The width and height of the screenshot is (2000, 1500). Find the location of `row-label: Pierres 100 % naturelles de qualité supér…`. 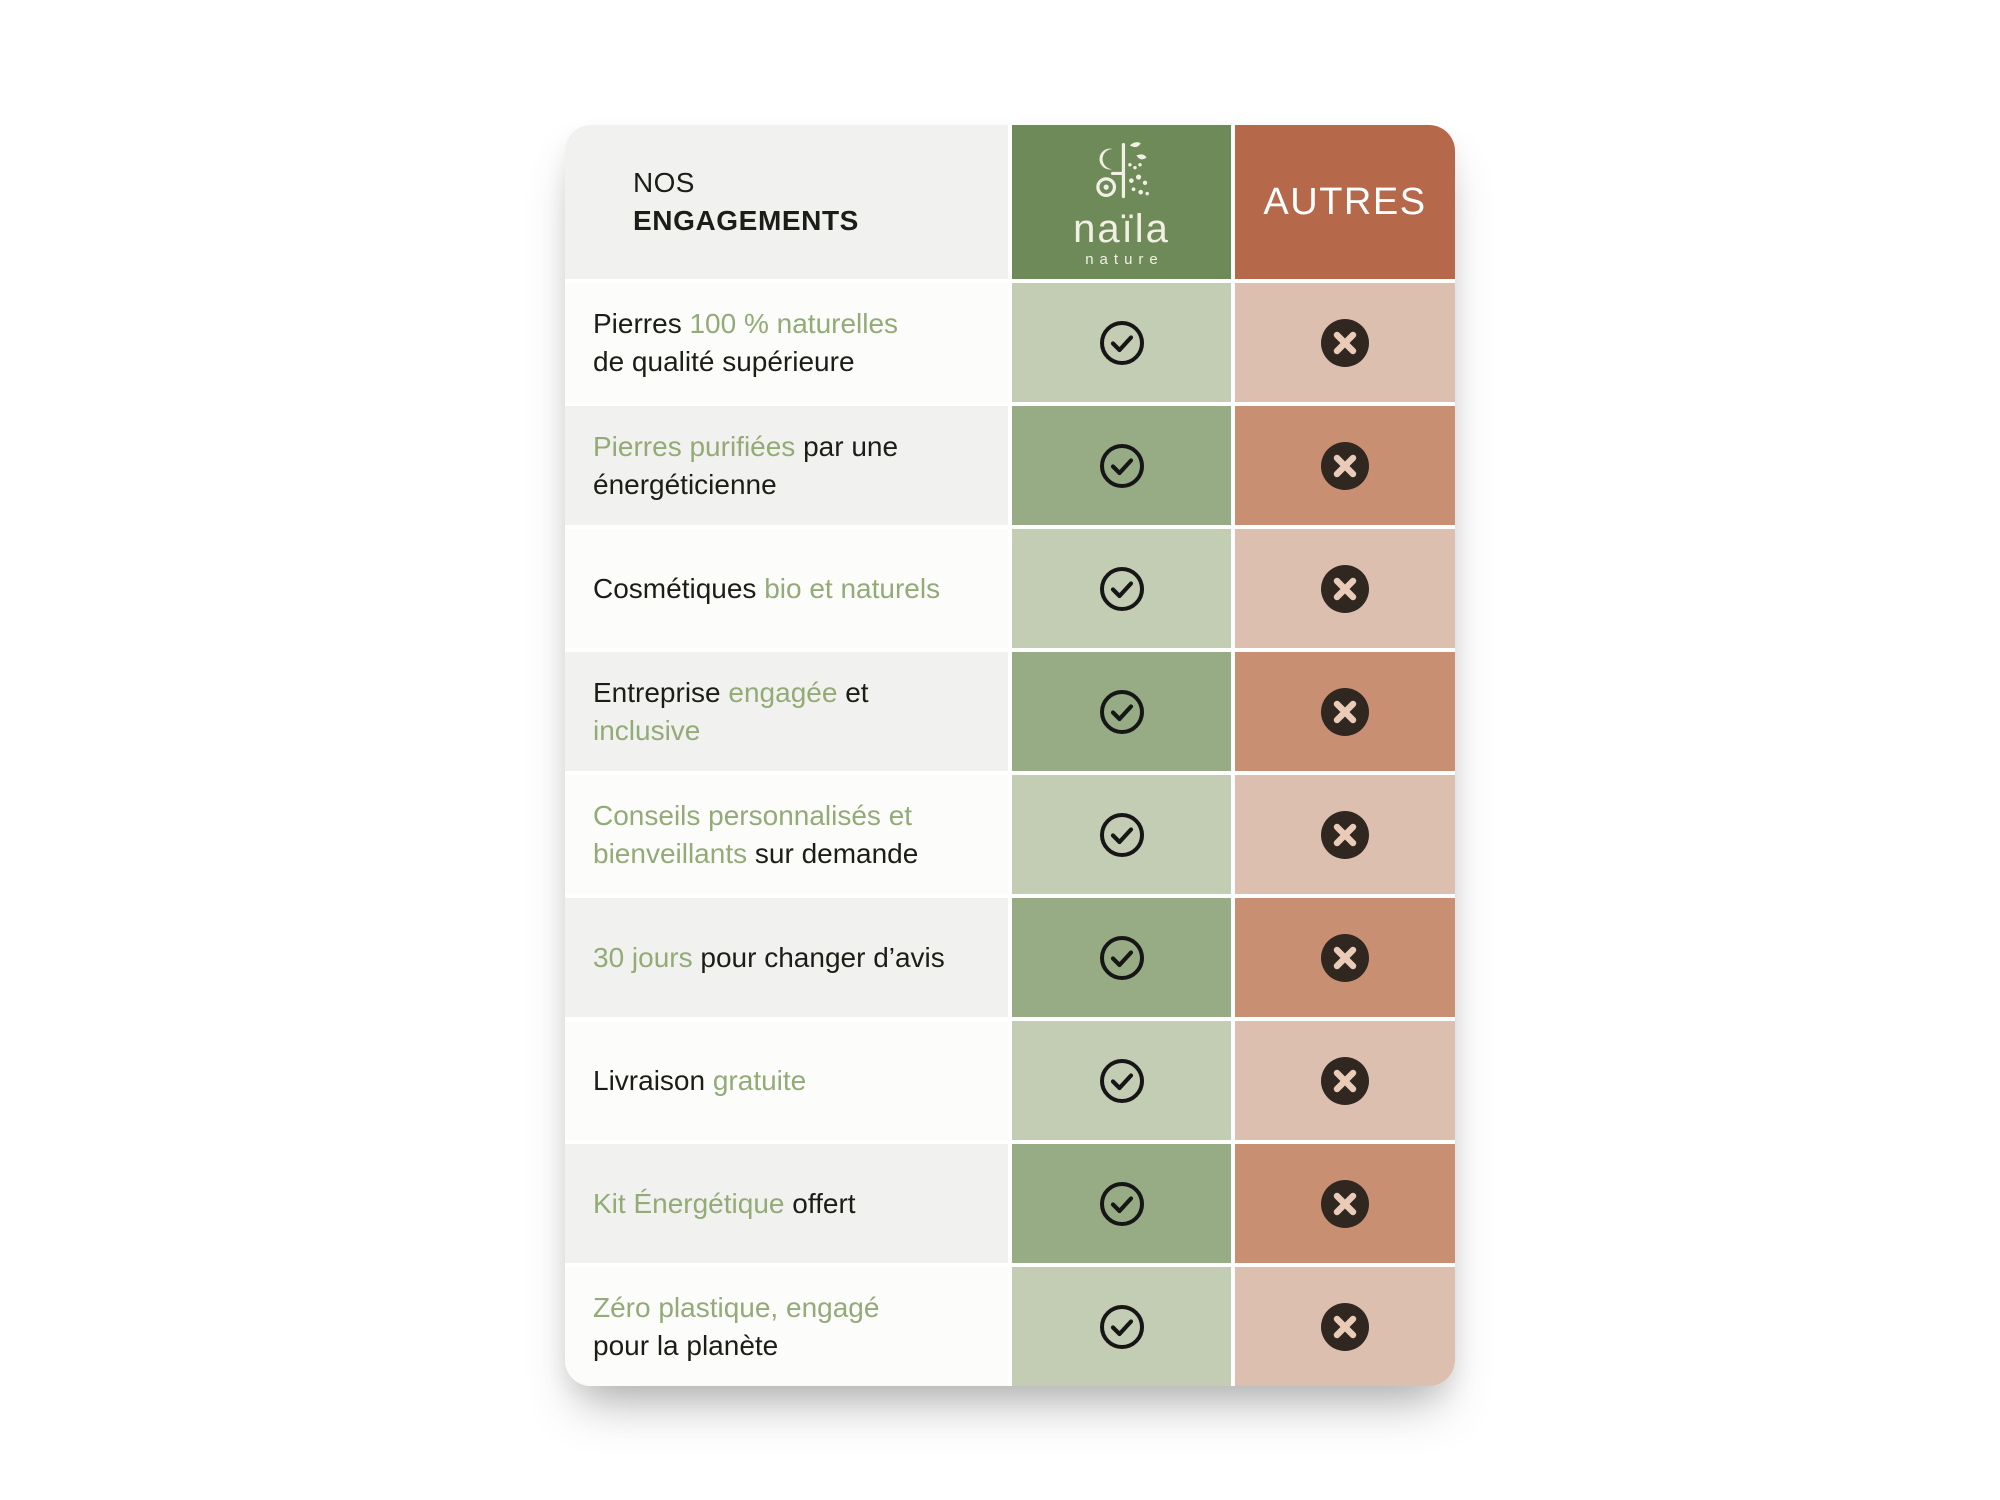

row-label: Pierres 100 % naturelles de qualité supér… is located at coordinates (786, 342).